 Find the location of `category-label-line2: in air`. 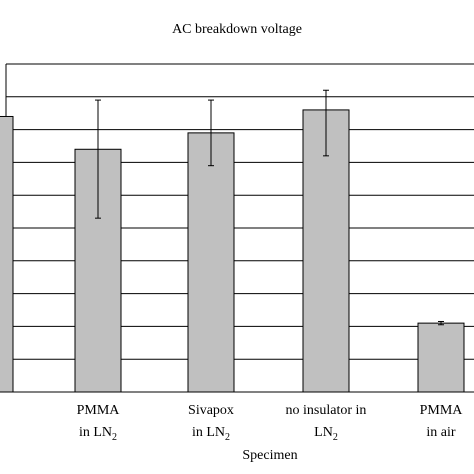

category-label-line2: in air is located at coordinates (440, 432).